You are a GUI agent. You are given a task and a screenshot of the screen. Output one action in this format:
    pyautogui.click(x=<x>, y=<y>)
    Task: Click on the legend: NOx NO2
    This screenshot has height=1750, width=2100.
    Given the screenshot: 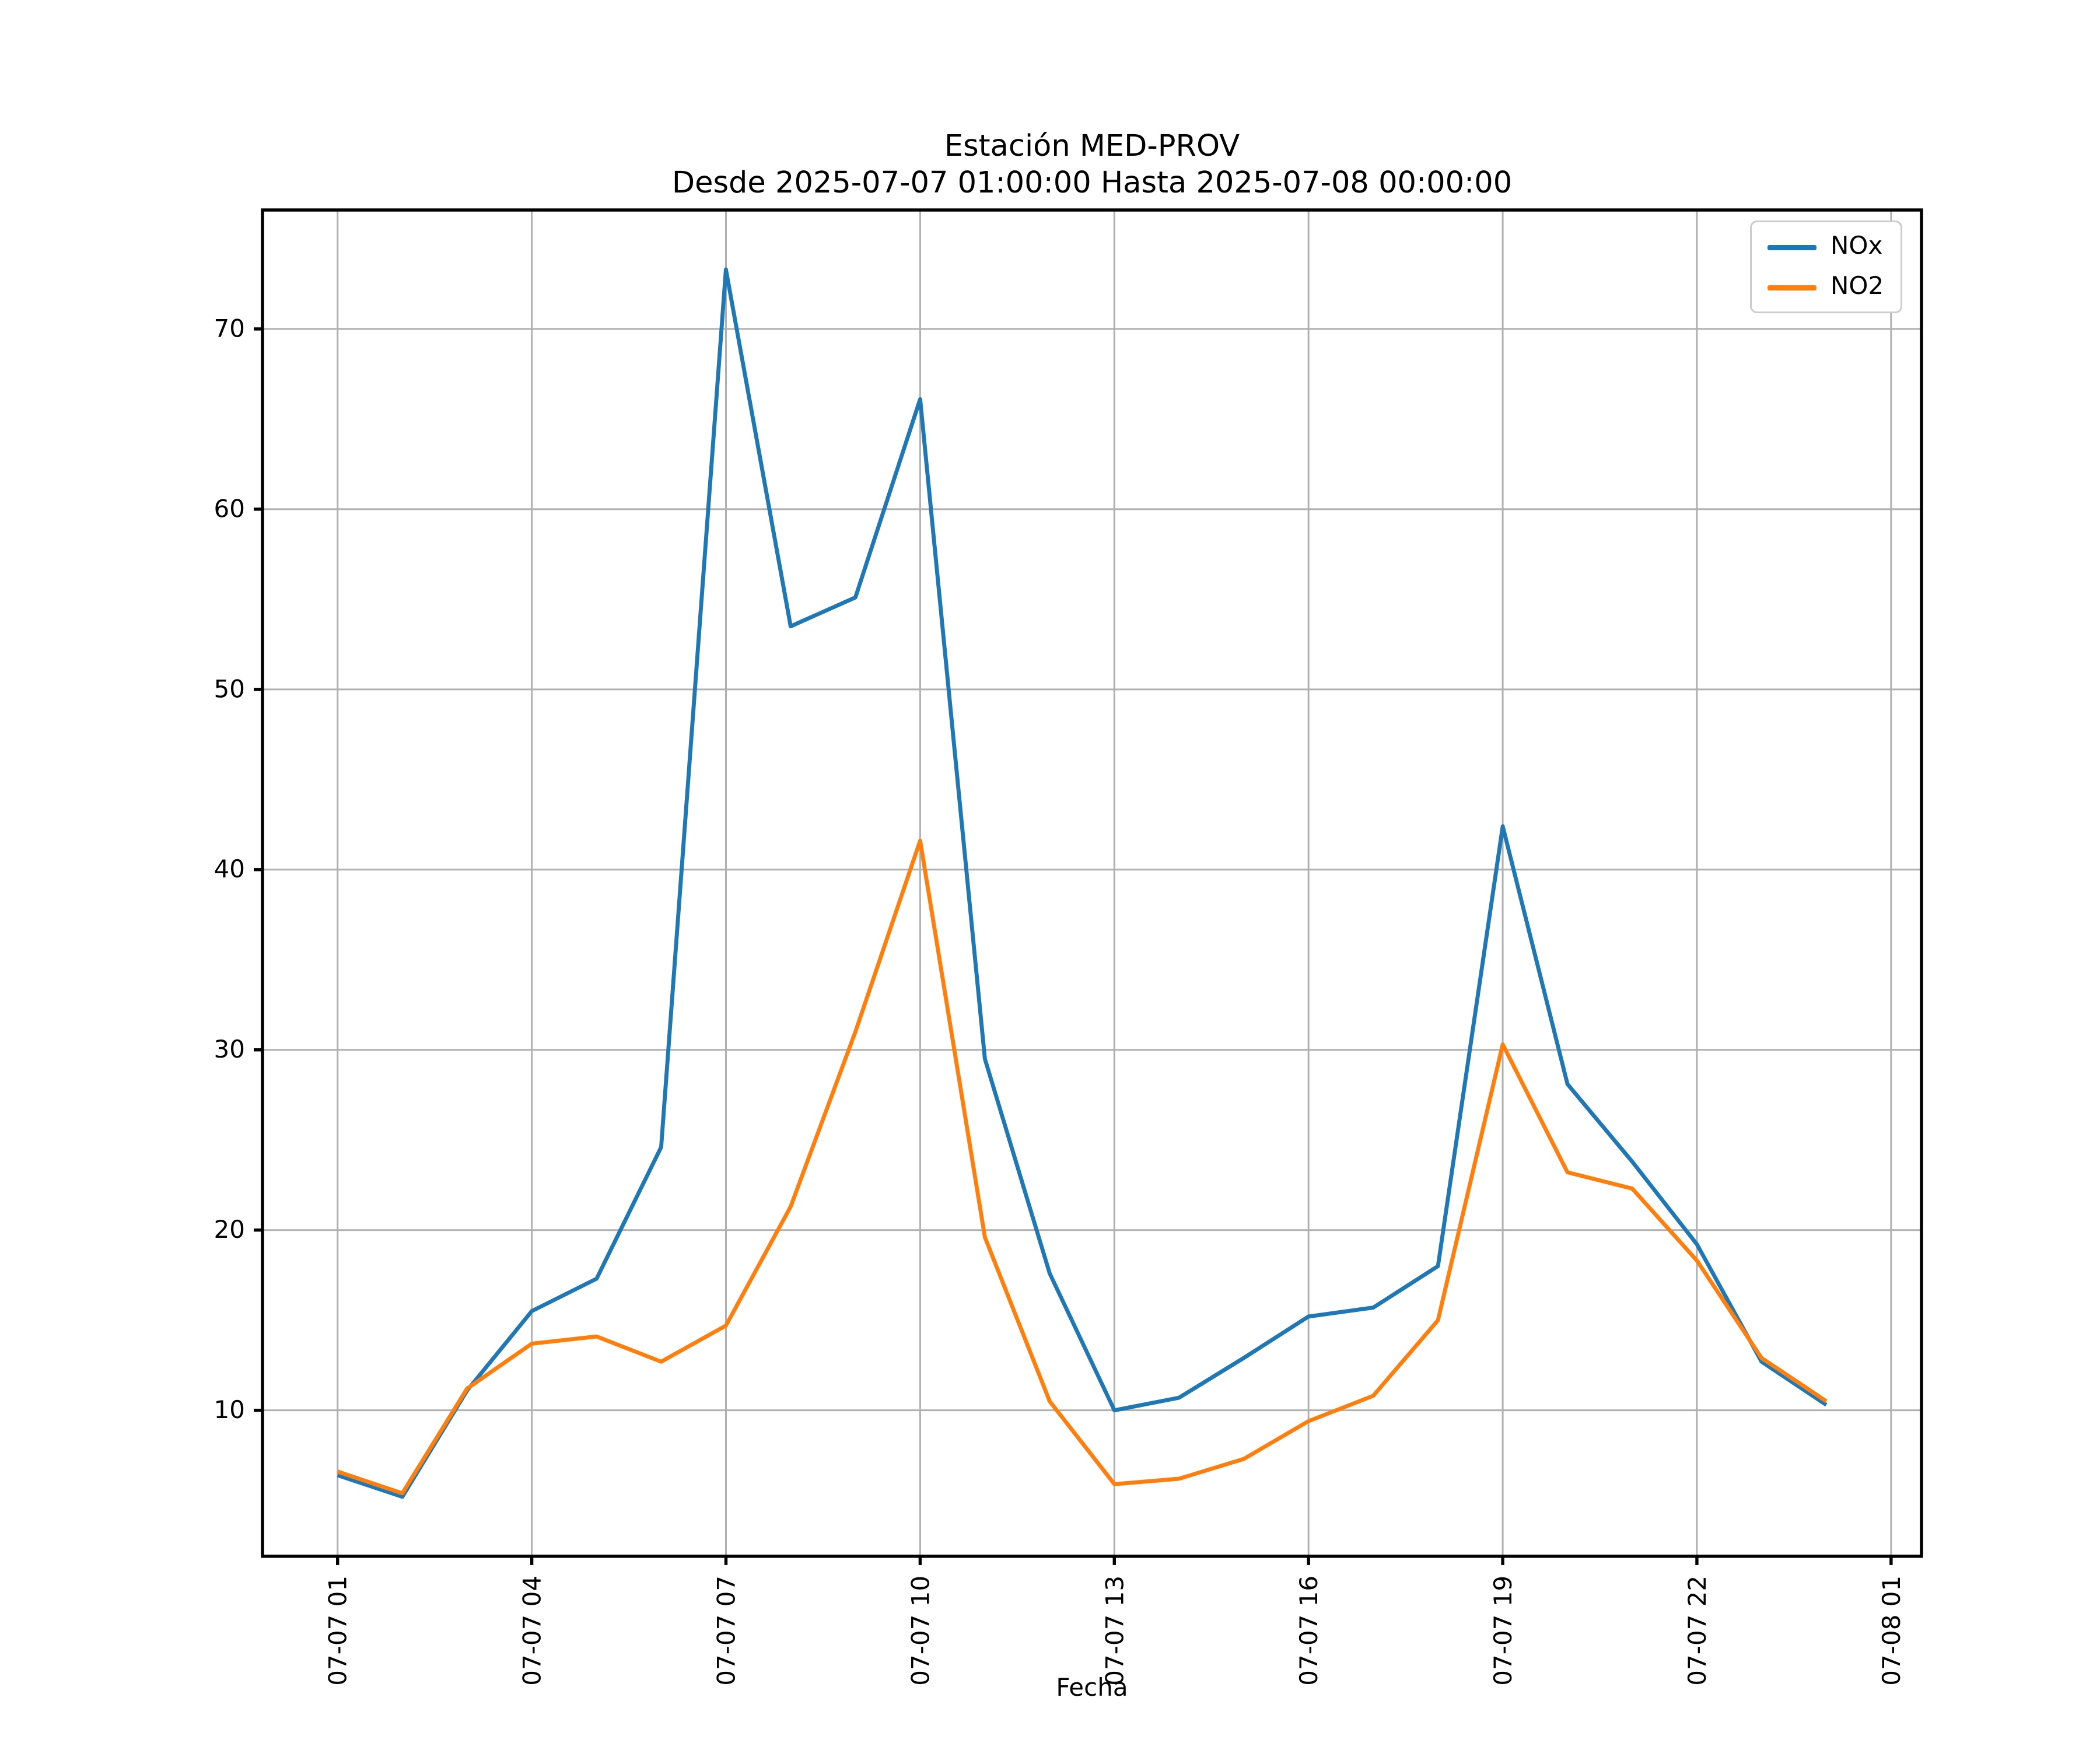 What is the action you would take?
    pyautogui.click(x=1826, y=266)
    